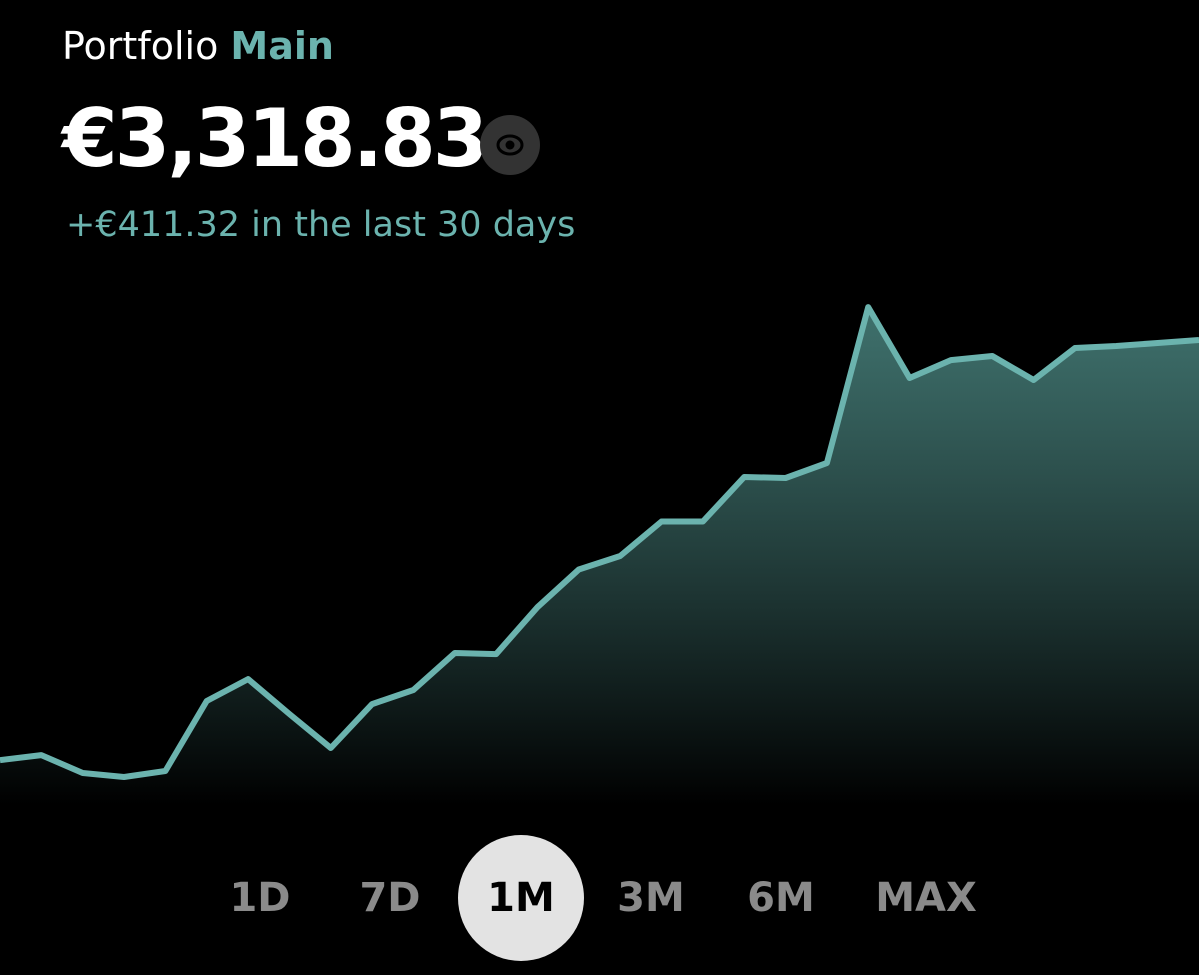 This screenshot has width=1199, height=975. Describe the element at coordinates (651, 898) in the screenshot. I see `range-button: 3M` at that location.